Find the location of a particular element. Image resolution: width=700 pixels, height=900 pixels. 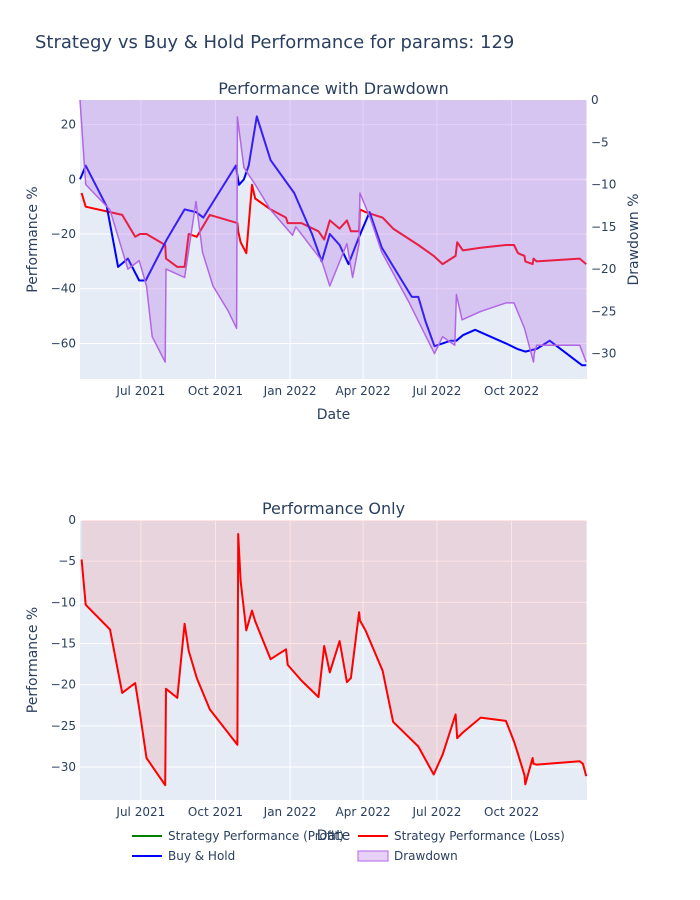

top-y2-ticks: 0 −5 −10 −15 −20 −25 −30 is located at coordinates (603, 227).